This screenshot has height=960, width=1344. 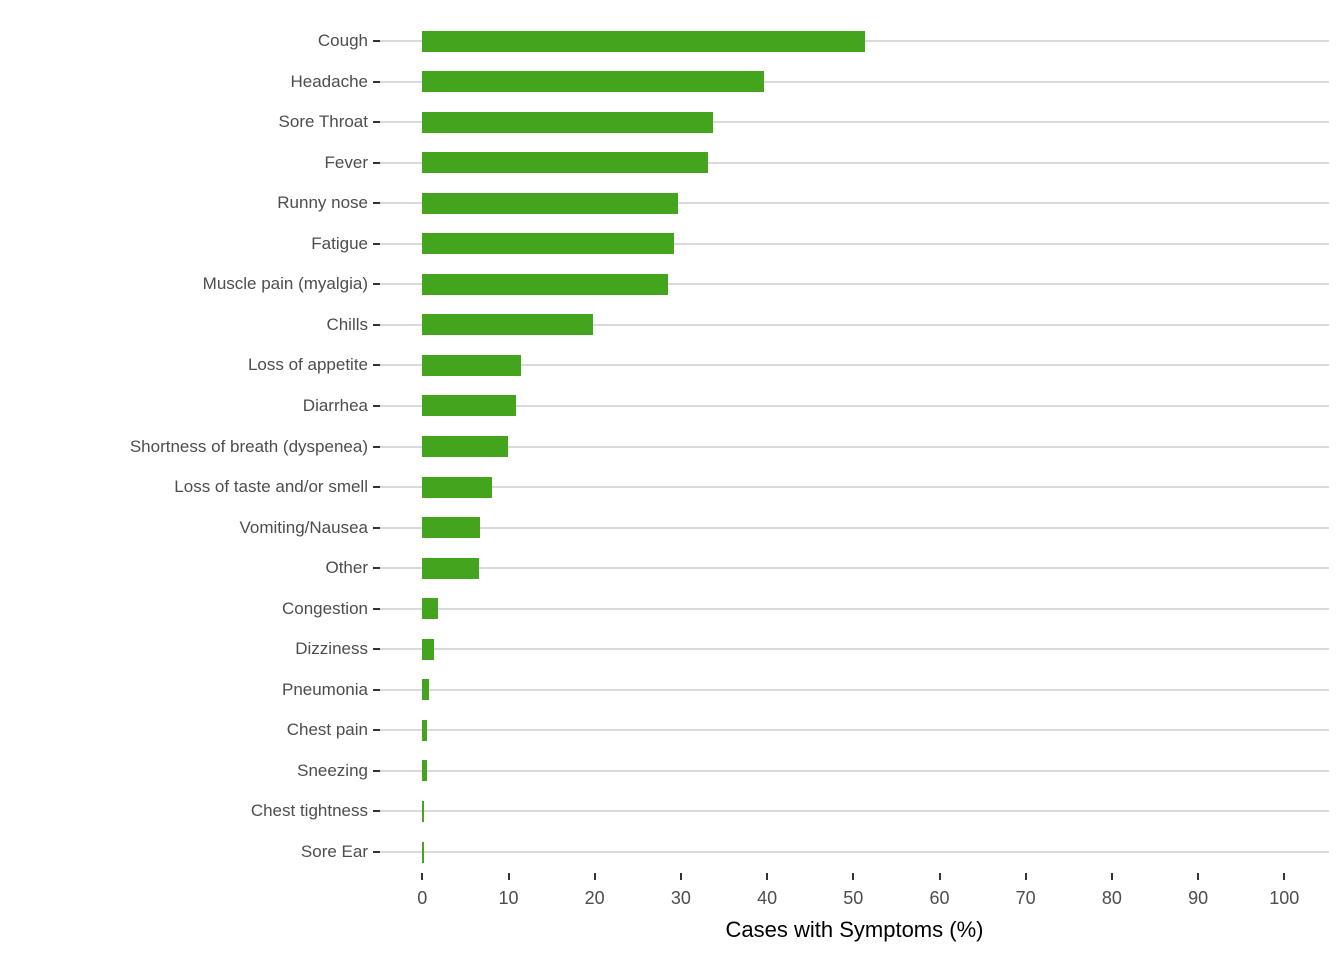 I want to click on y-axis-label: Chills, so click(x=347, y=324).